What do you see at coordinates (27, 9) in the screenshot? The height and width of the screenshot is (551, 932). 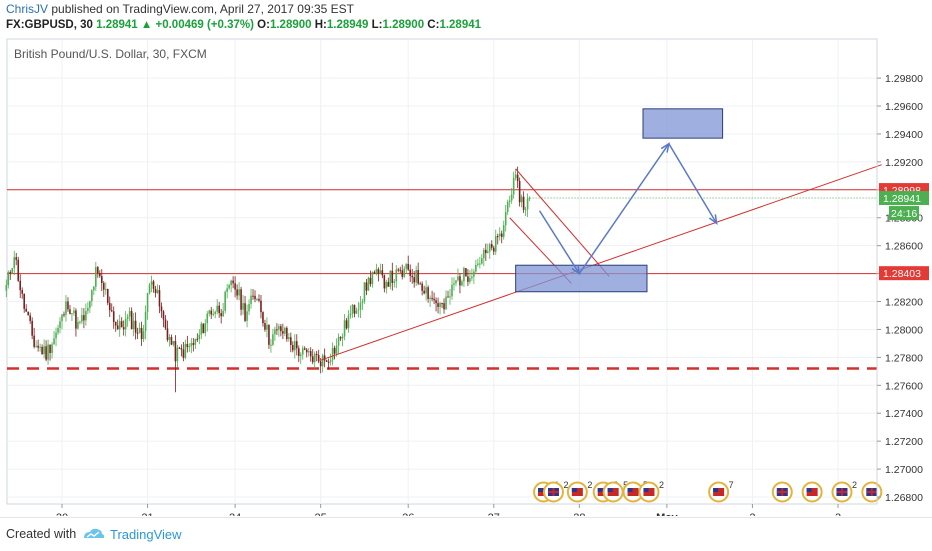 I see `author-link: ChrisJV` at bounding box center [27, 9].